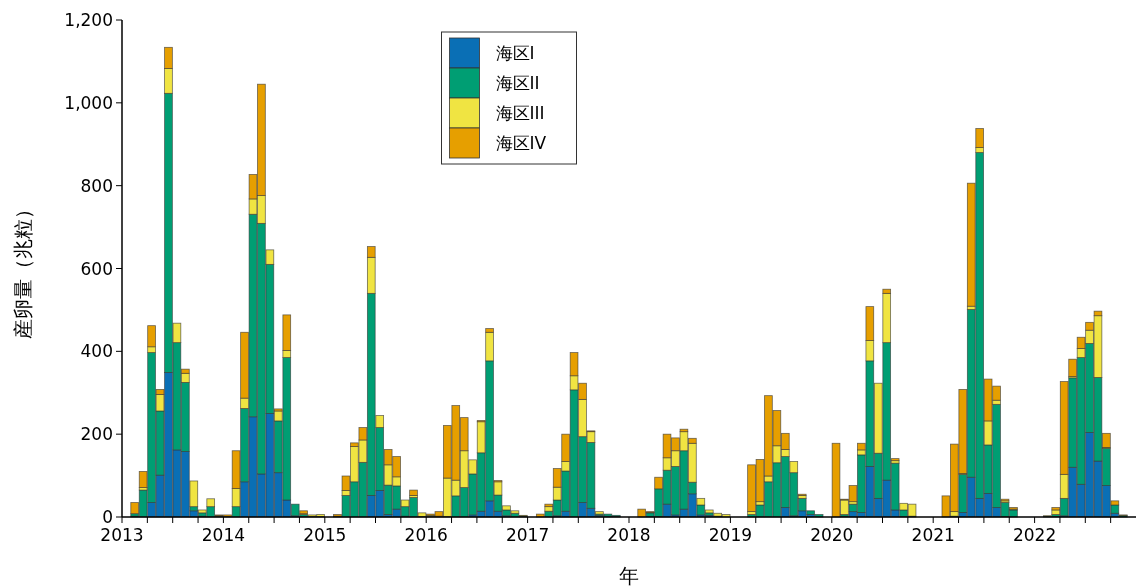  Describe the element at coordinates (629, 535) in the screenshot. I see `x-tick-label: 2018` at that location.